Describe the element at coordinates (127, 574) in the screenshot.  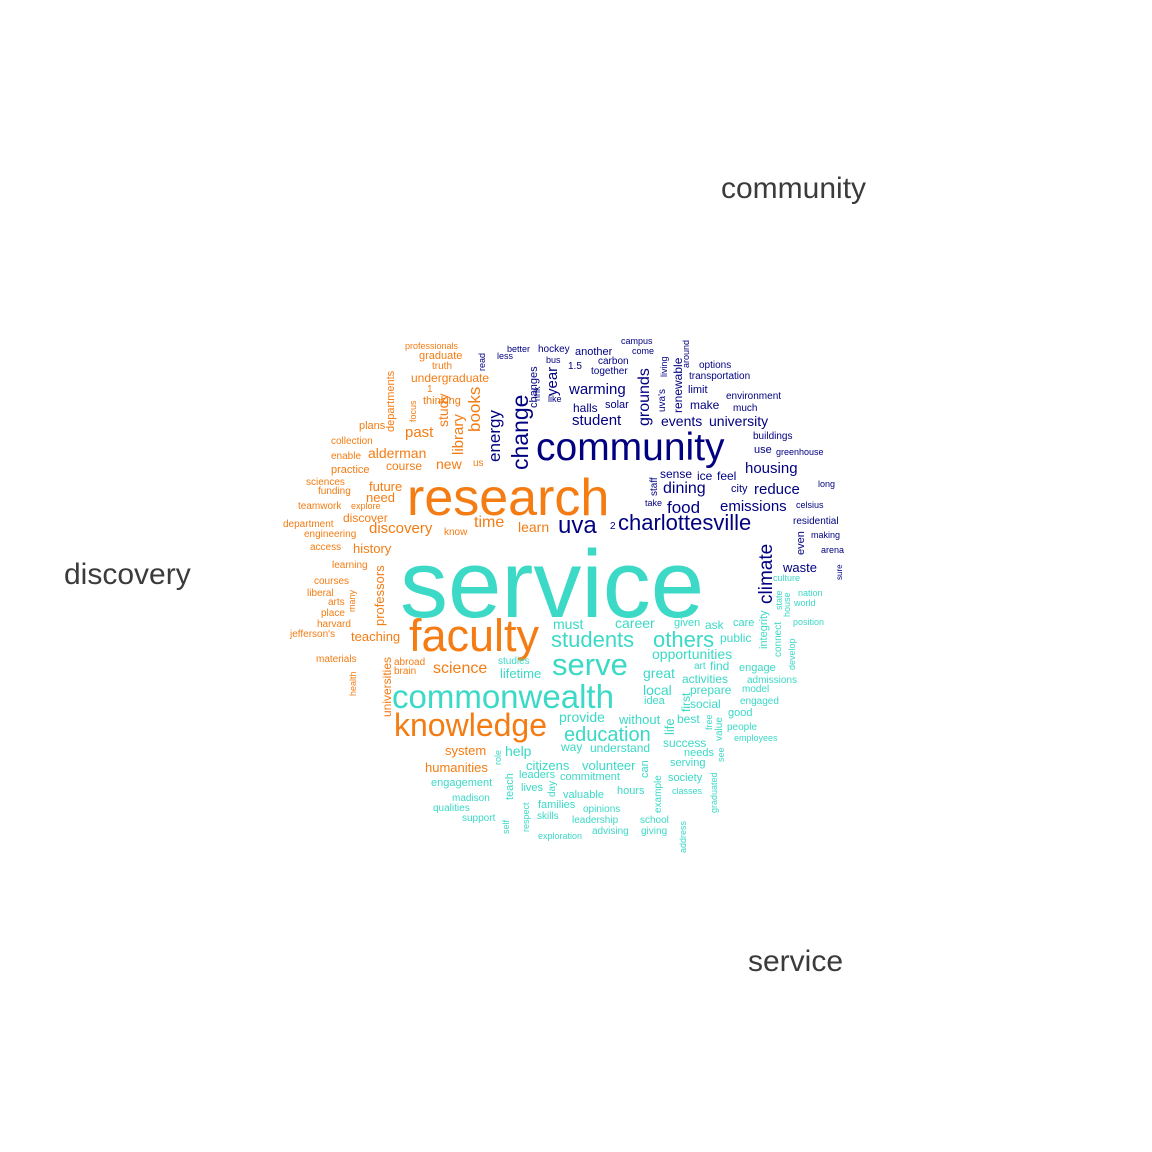
I see `category-label-discovery: discovery` at that location.